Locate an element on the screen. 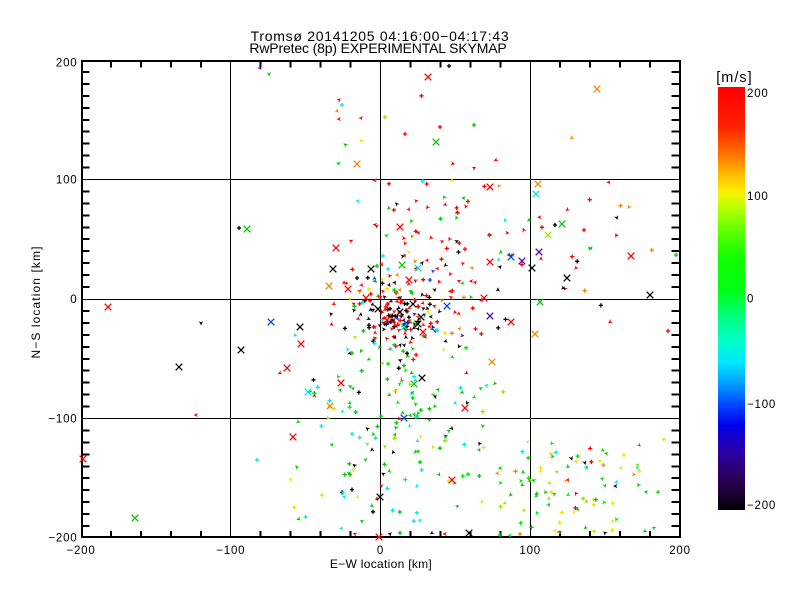 The image size is (800, 600). svg-text:RwPretec (8p) EXPERIMENTAL SKY: RwPretec (8p) EXPERIMENTAL SKYMAP is located at coordinates (377, 48).